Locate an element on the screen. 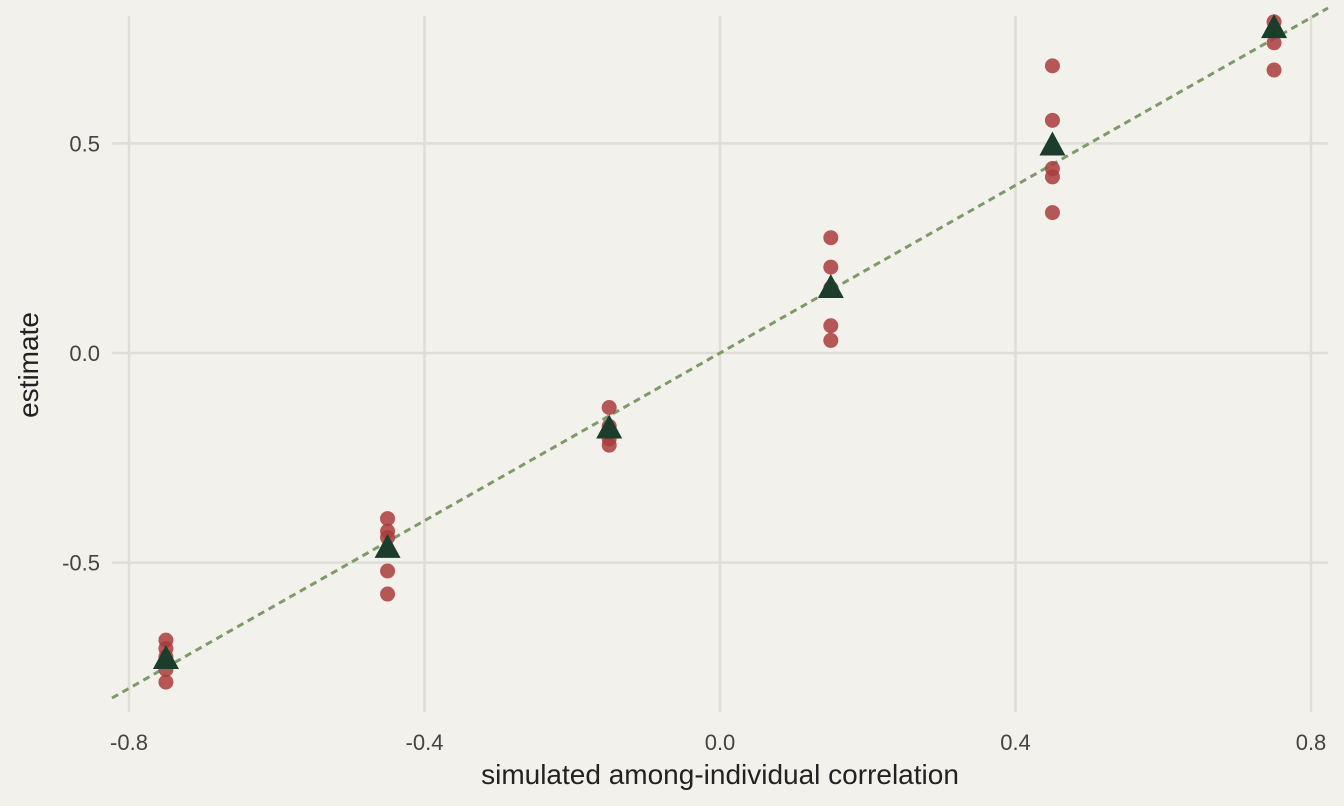 Image resolution: width=1344 pixels, height=806 pixels. x-tick-label: 0.0 is located at coordinates (720, 742).